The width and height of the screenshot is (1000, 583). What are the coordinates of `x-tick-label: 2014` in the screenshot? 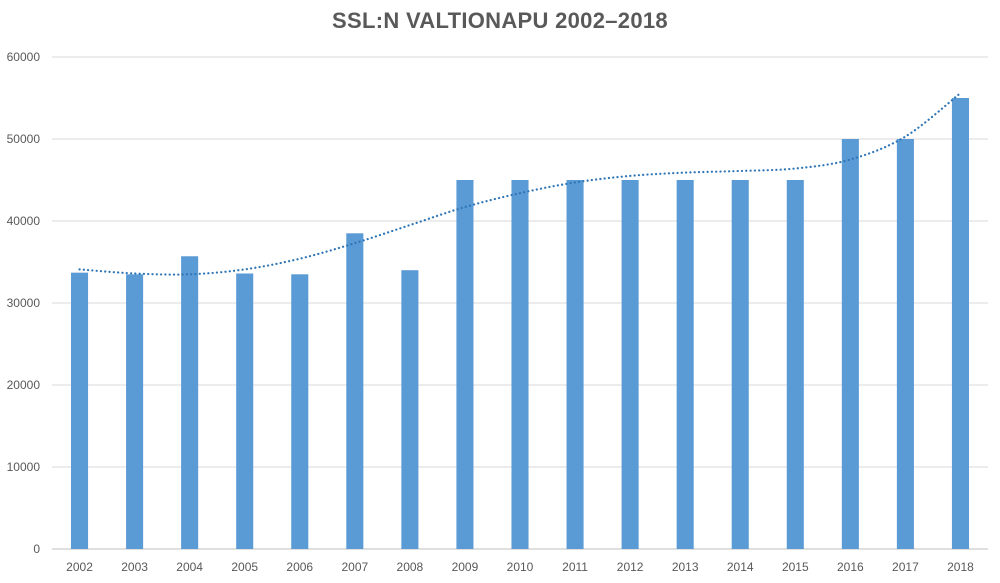 It's located at (740, 567).